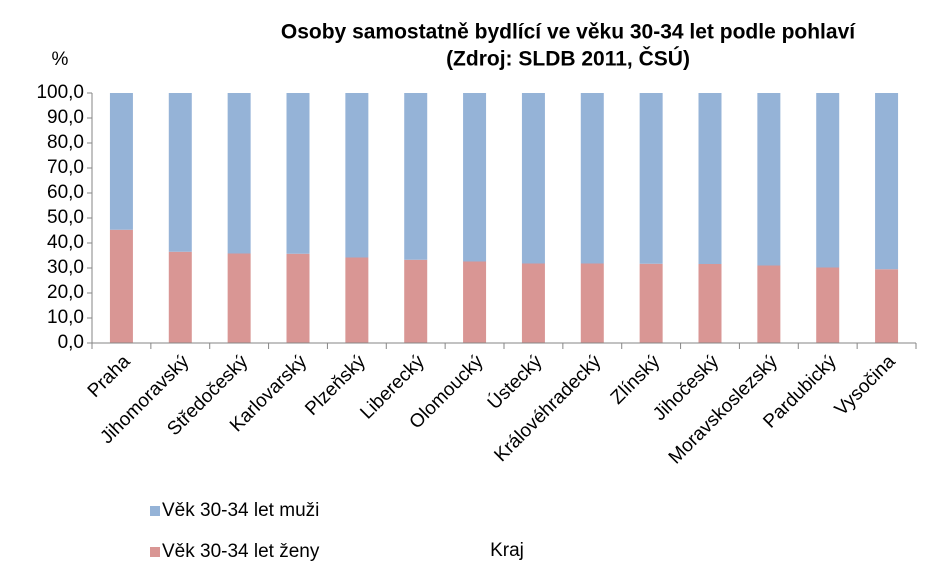 The width and height of the screenshot is (930, 564). Describe the element at coordinates (241, 551) in the screenshot. I see `legend-label: Věk 30-34 let ženy` at that location.